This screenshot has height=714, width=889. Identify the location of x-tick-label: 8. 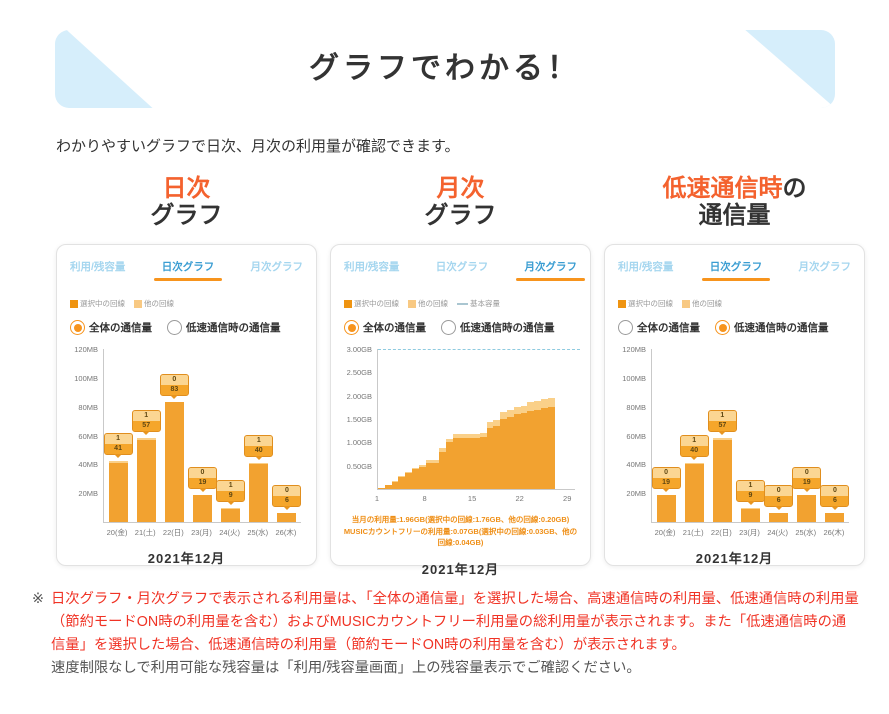
(425, 498).